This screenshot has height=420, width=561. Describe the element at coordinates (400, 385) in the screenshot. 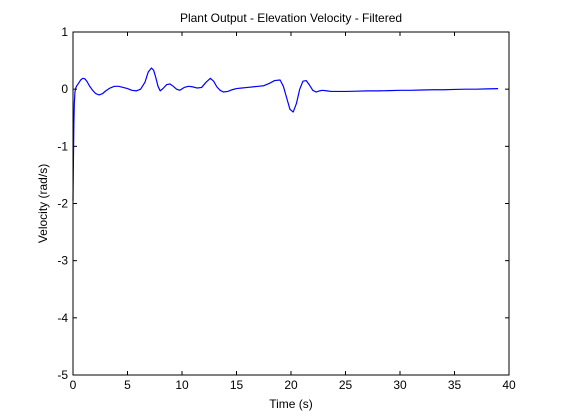

I see `x-tick-label: 30` at that location.